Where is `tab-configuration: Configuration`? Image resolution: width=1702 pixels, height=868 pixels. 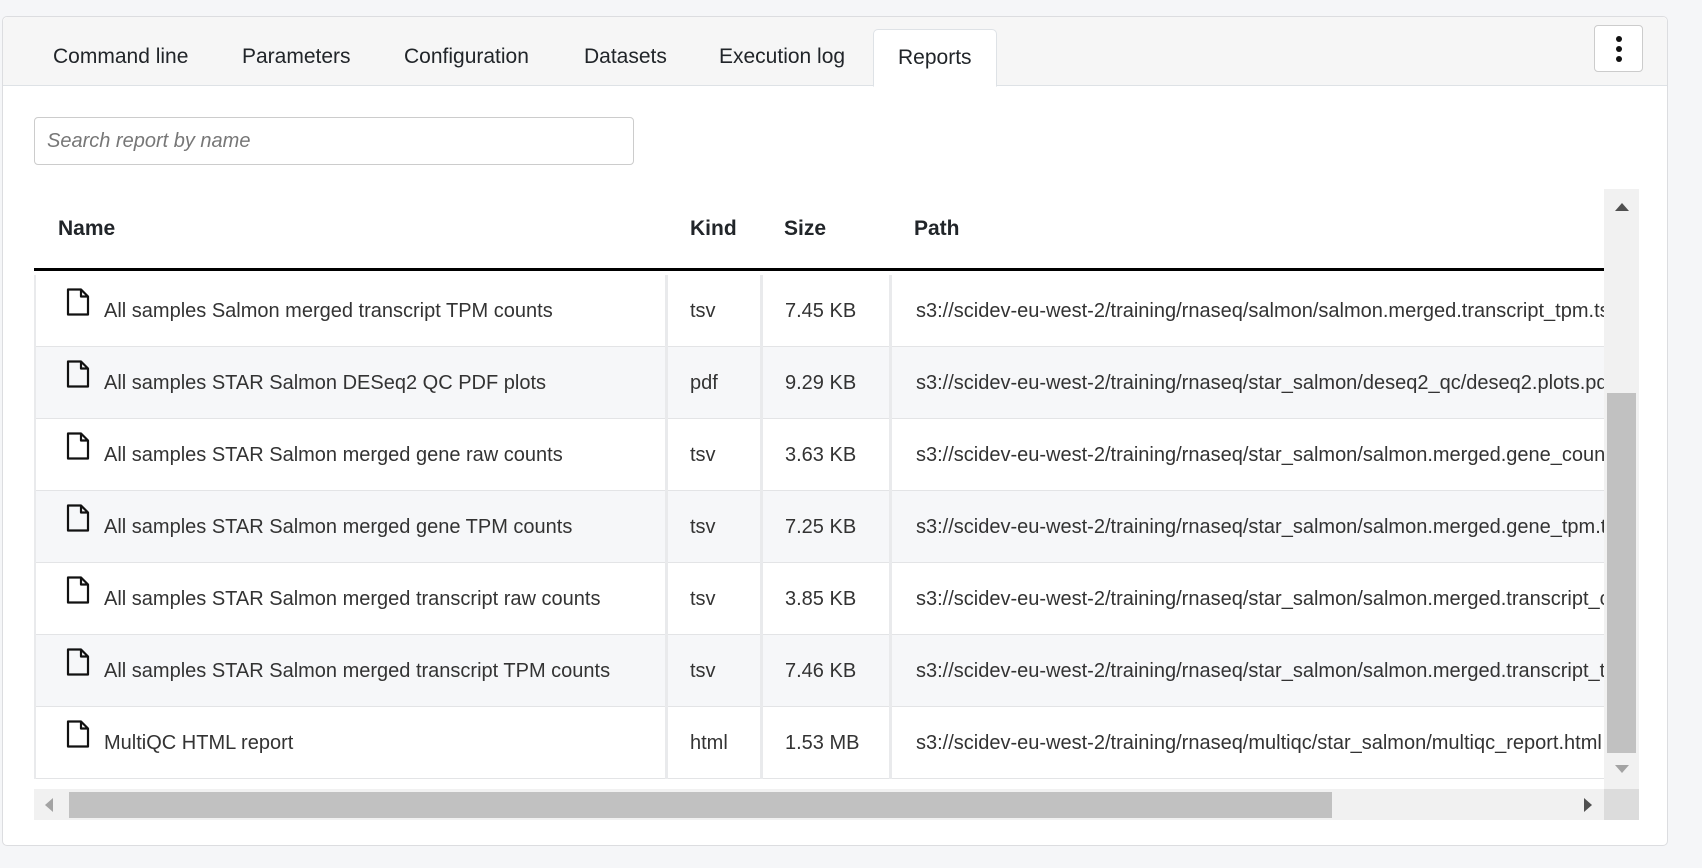
tab-configuration: Configuration is located at coordinates (466, 56).